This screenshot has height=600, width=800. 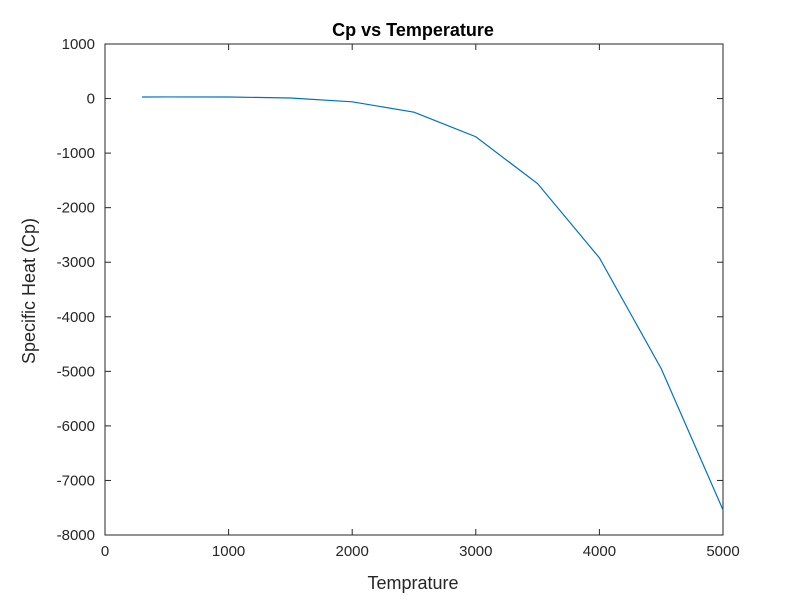 What do you see at coordinates (413, 30) in the screenshot?
I see `chart-title: Cp vs Temperature` at bounding box center [413, 30].